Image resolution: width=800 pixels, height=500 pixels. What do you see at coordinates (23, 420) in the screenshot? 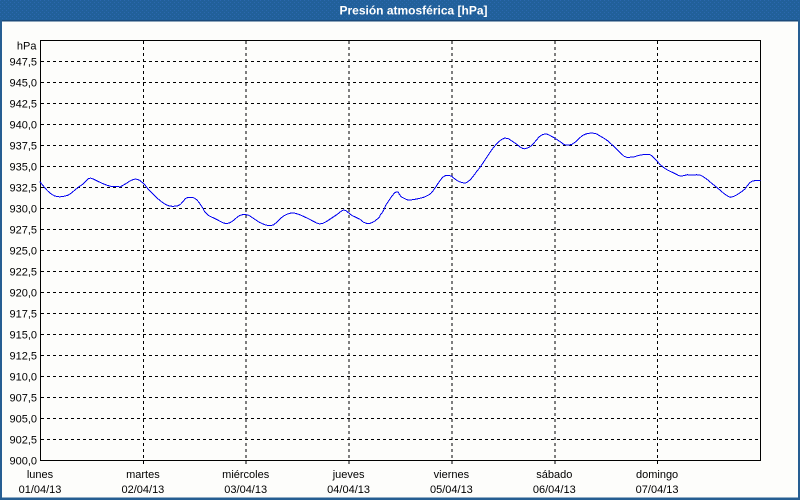
I see `svg-text: 905,0` at bounding box center [23, 420].